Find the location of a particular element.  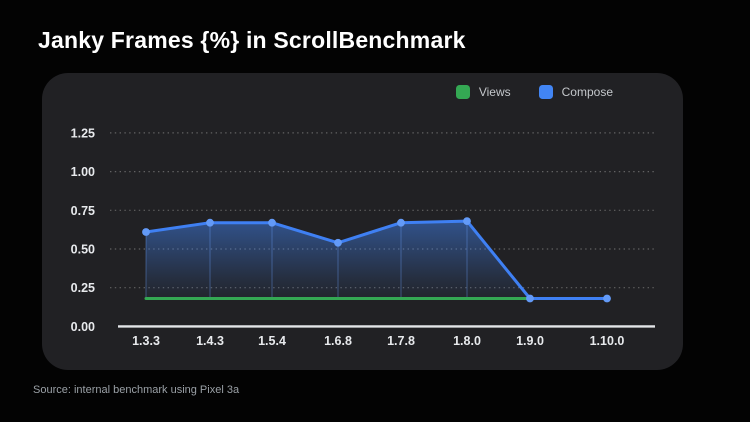

y-axis-tick-label: 0.50 is located at coordinates (83, 250).